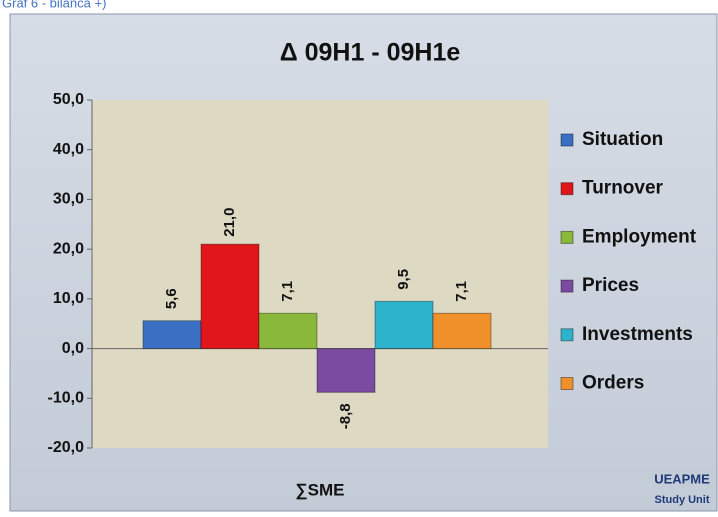 This screenshot has height=517, width=718. What do you see at coordinates (682, 500) in the screenshot?
I see `logo-text: Study Unit` at bounding box center [682, 500].